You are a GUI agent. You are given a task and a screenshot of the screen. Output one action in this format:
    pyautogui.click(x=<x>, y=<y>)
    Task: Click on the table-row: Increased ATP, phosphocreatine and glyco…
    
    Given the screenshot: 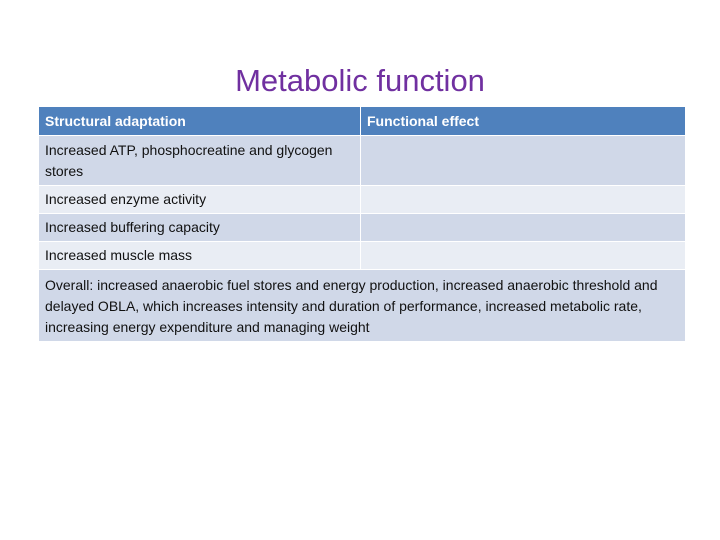 What is the action you would take?
    pyautogui.click(x=362, y=160)
    